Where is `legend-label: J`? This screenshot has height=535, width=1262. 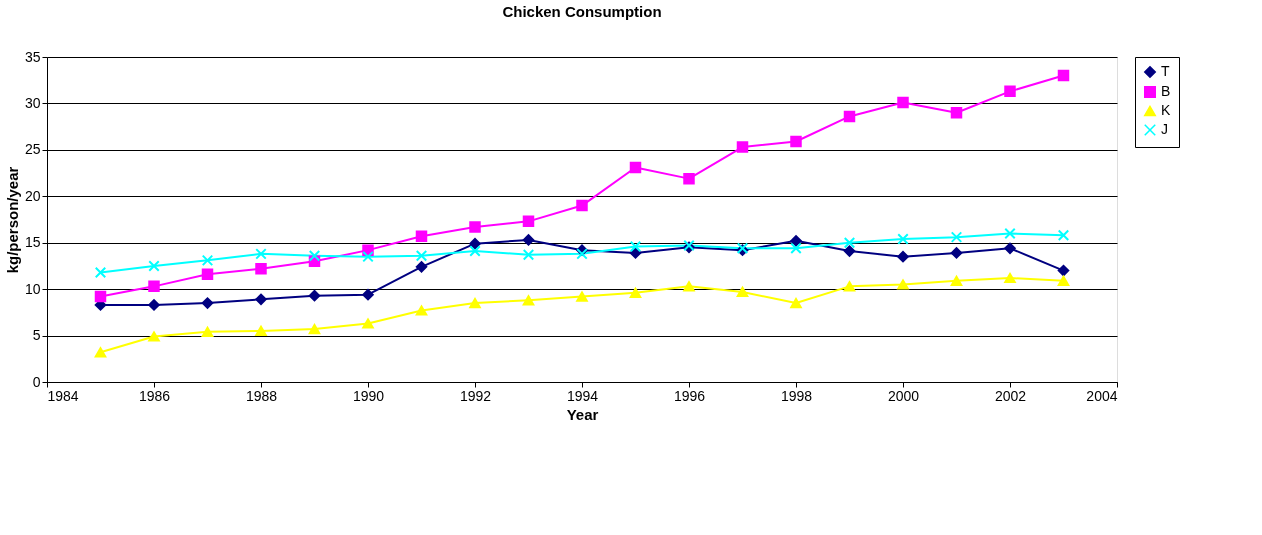 legend-label: J is located at coordinates (1164, 129).